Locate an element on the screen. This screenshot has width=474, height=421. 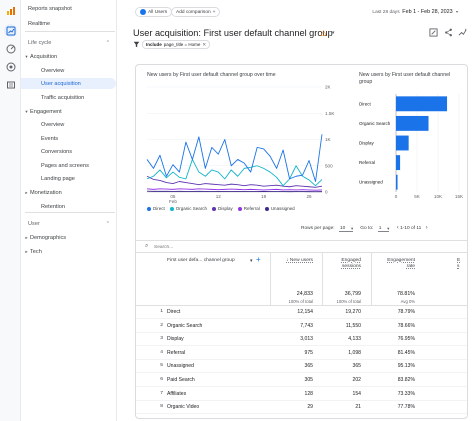
row-channel-name: Unassigned is located at coordinates (180, 366).